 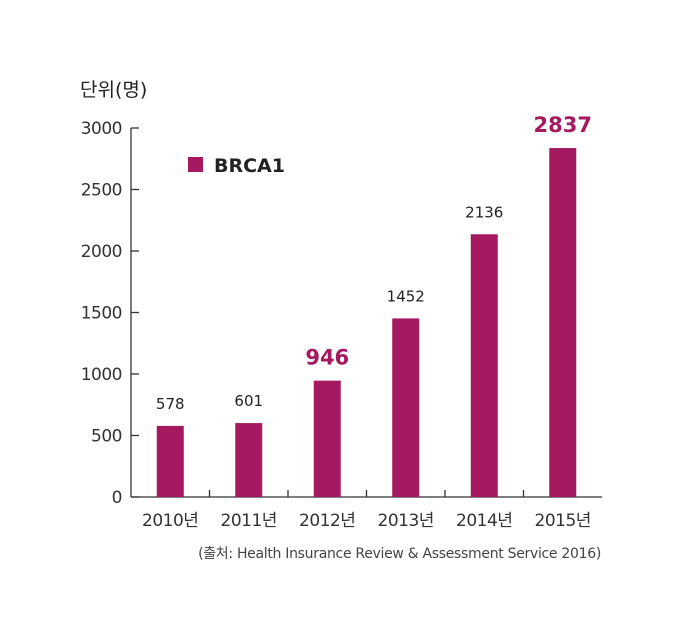 I want to click on y-axis: 0 500 1000 1500 2000 2500 3000, so click(x=110, y=313).